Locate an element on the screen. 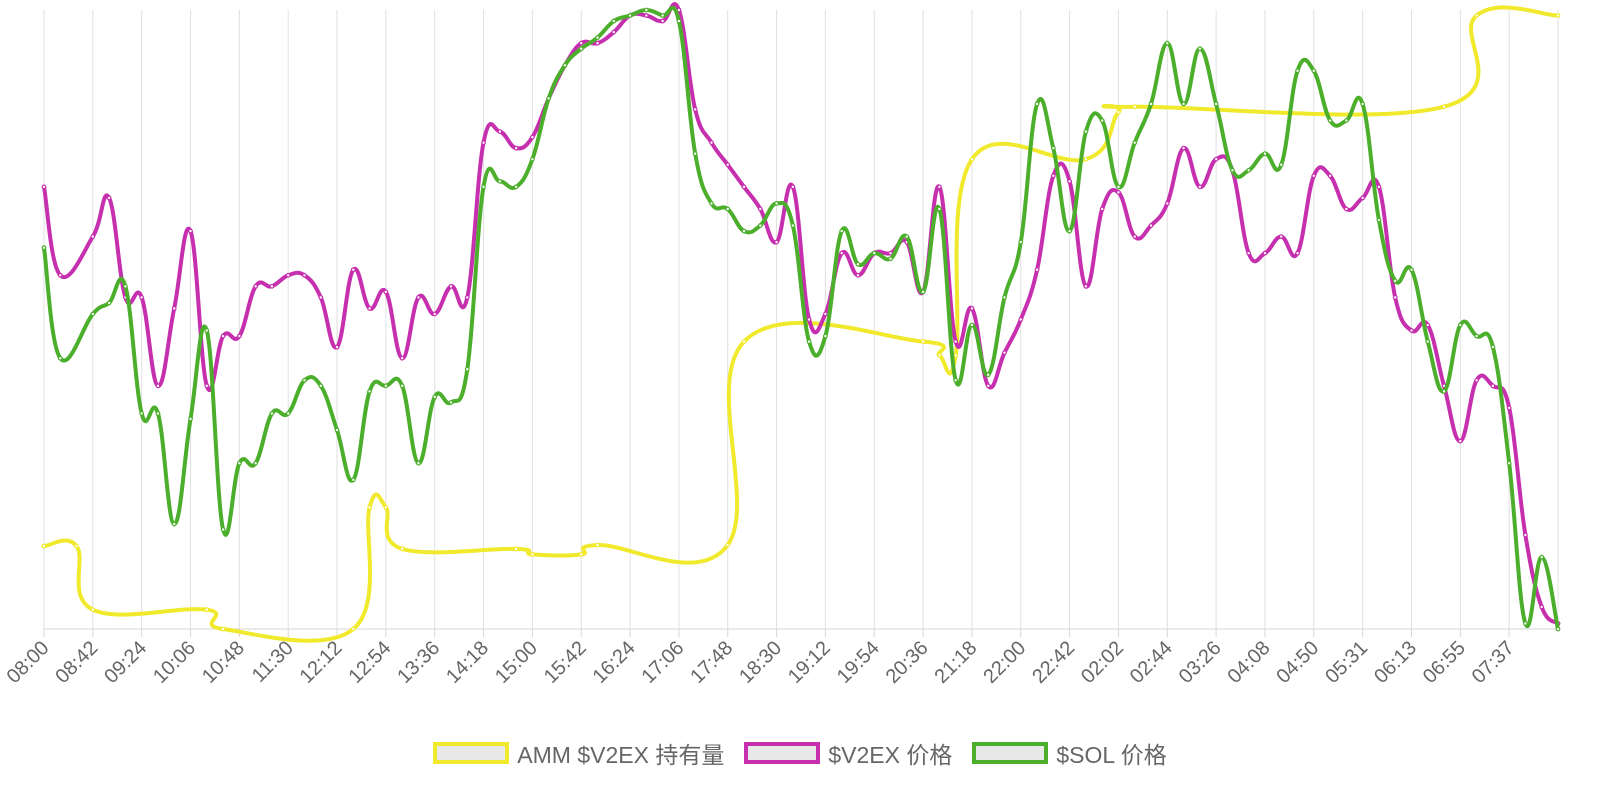 The height and width of the screenshot is (800, 1600). x-tick-label: 02:44 is located at coordinates (1151, 662).